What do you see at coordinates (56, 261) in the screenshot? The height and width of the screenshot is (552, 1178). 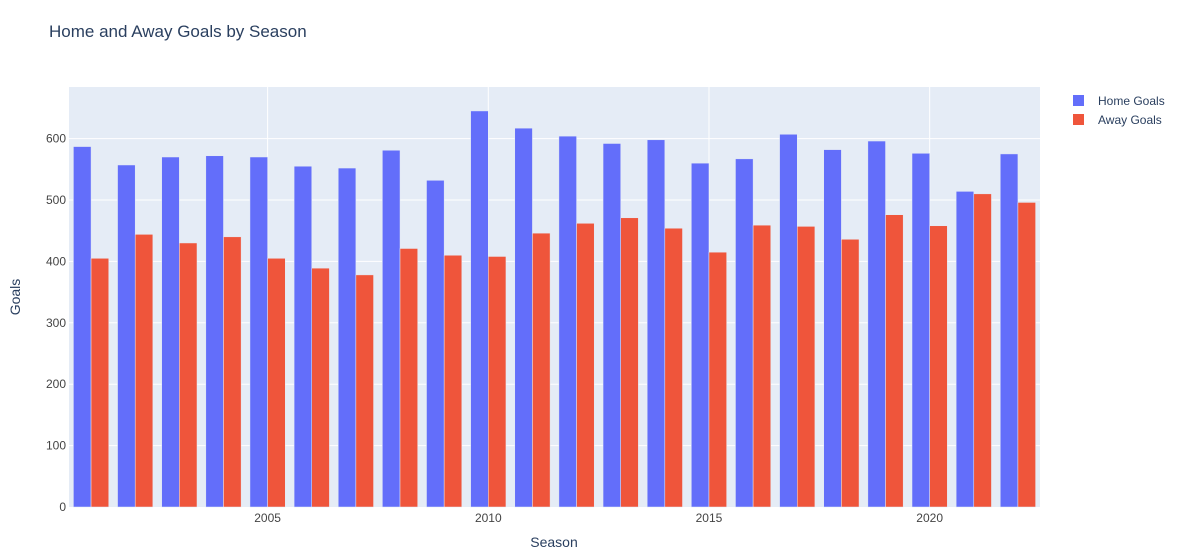 I see `y-tick-label: 400` at bounding box center [56, 261].